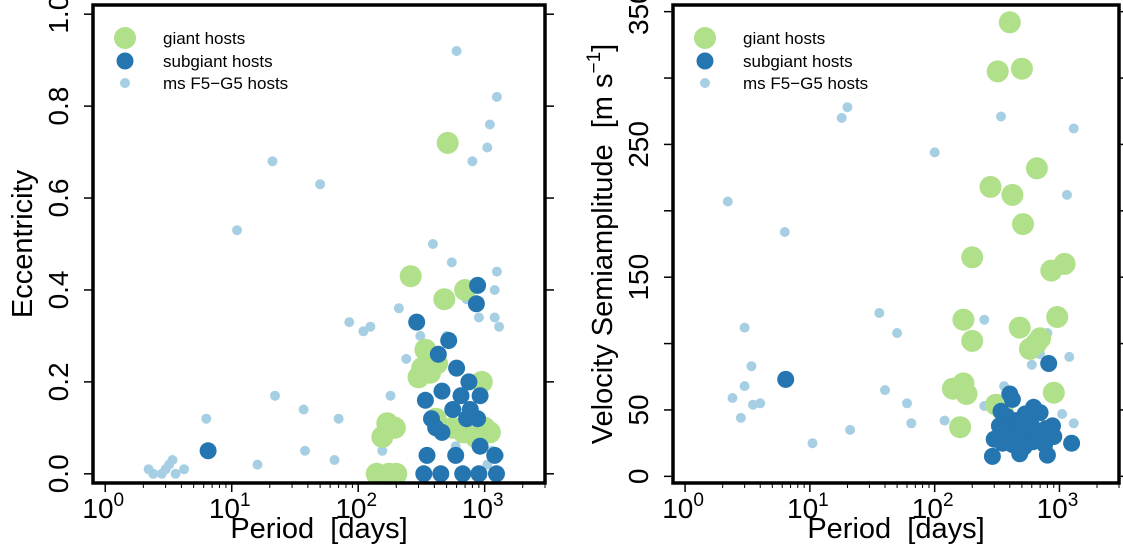 Image resolution: width=1123 pixels, height=544 pixels. Describe the element at coordinates (318, 528) in the screenshot. I see `eccentricity-x-axis-label: Period [days]` at that location.